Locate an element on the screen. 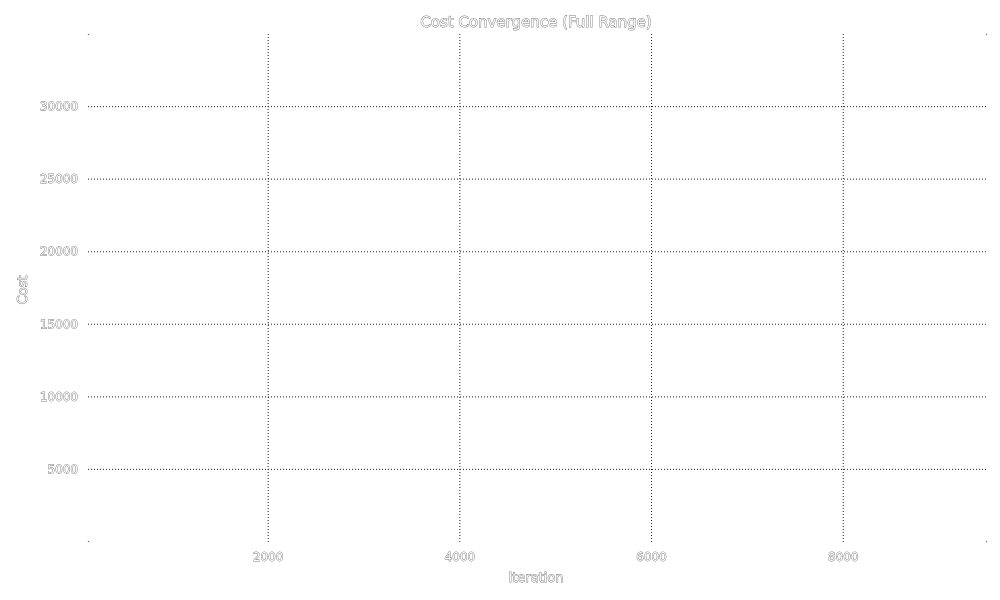 This screenshot has width=1000, height=600. y-tick-label: 15000 is located at coordinates (59, 324).